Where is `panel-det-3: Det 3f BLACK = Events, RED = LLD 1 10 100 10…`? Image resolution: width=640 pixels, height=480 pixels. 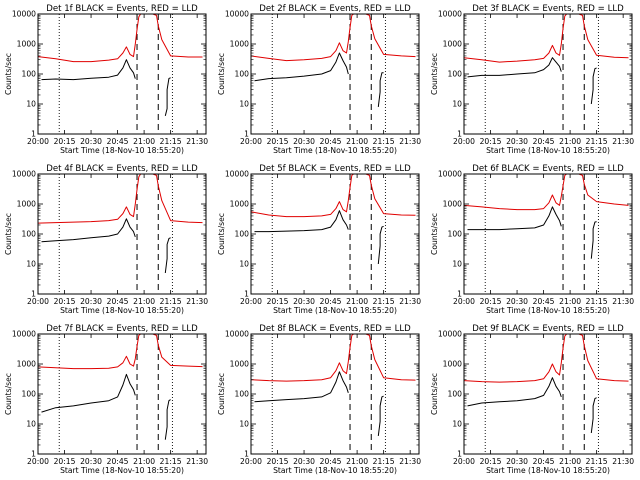
panel-det-3: Det 3f BLACK = Events, RED = LLD 1 10 100 10… is located at coordinates (532, 79).